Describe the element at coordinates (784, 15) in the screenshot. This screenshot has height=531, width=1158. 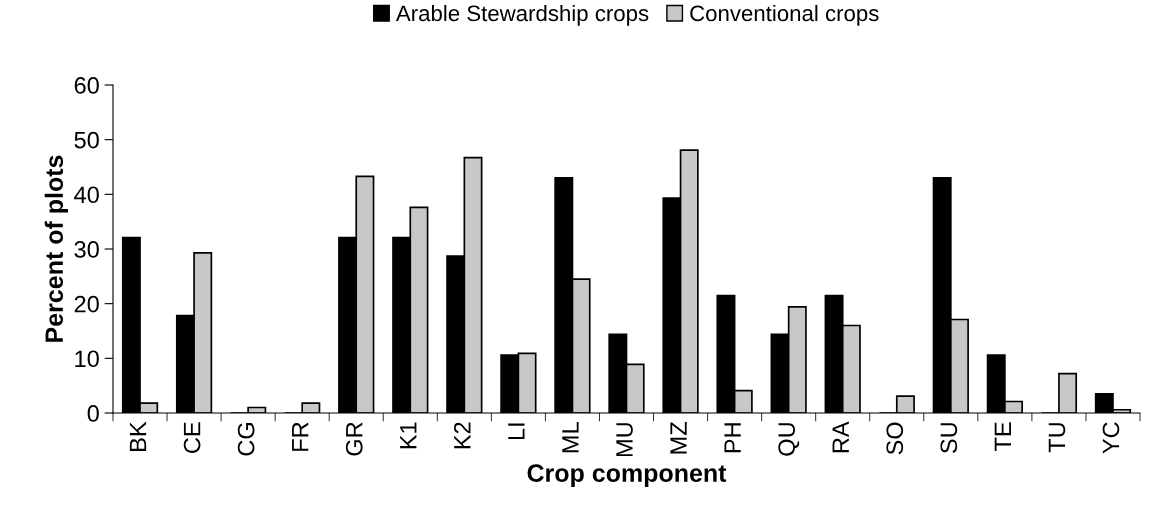
I see `legend-label: Conventional crops` at that location.